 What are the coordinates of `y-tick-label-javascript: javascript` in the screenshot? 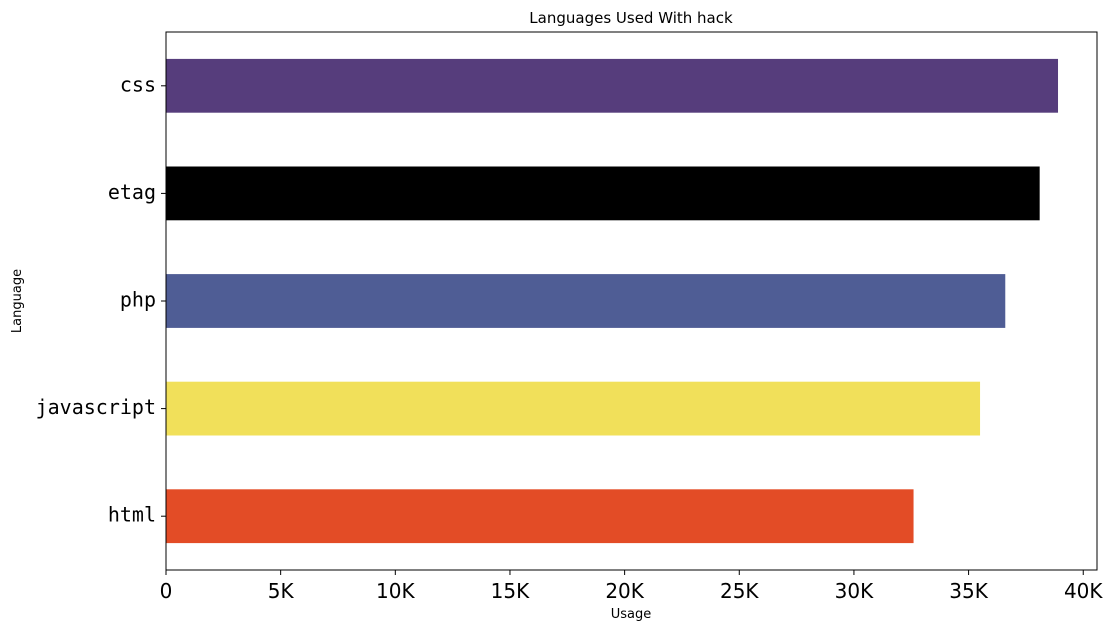 It's located at (96, 407).